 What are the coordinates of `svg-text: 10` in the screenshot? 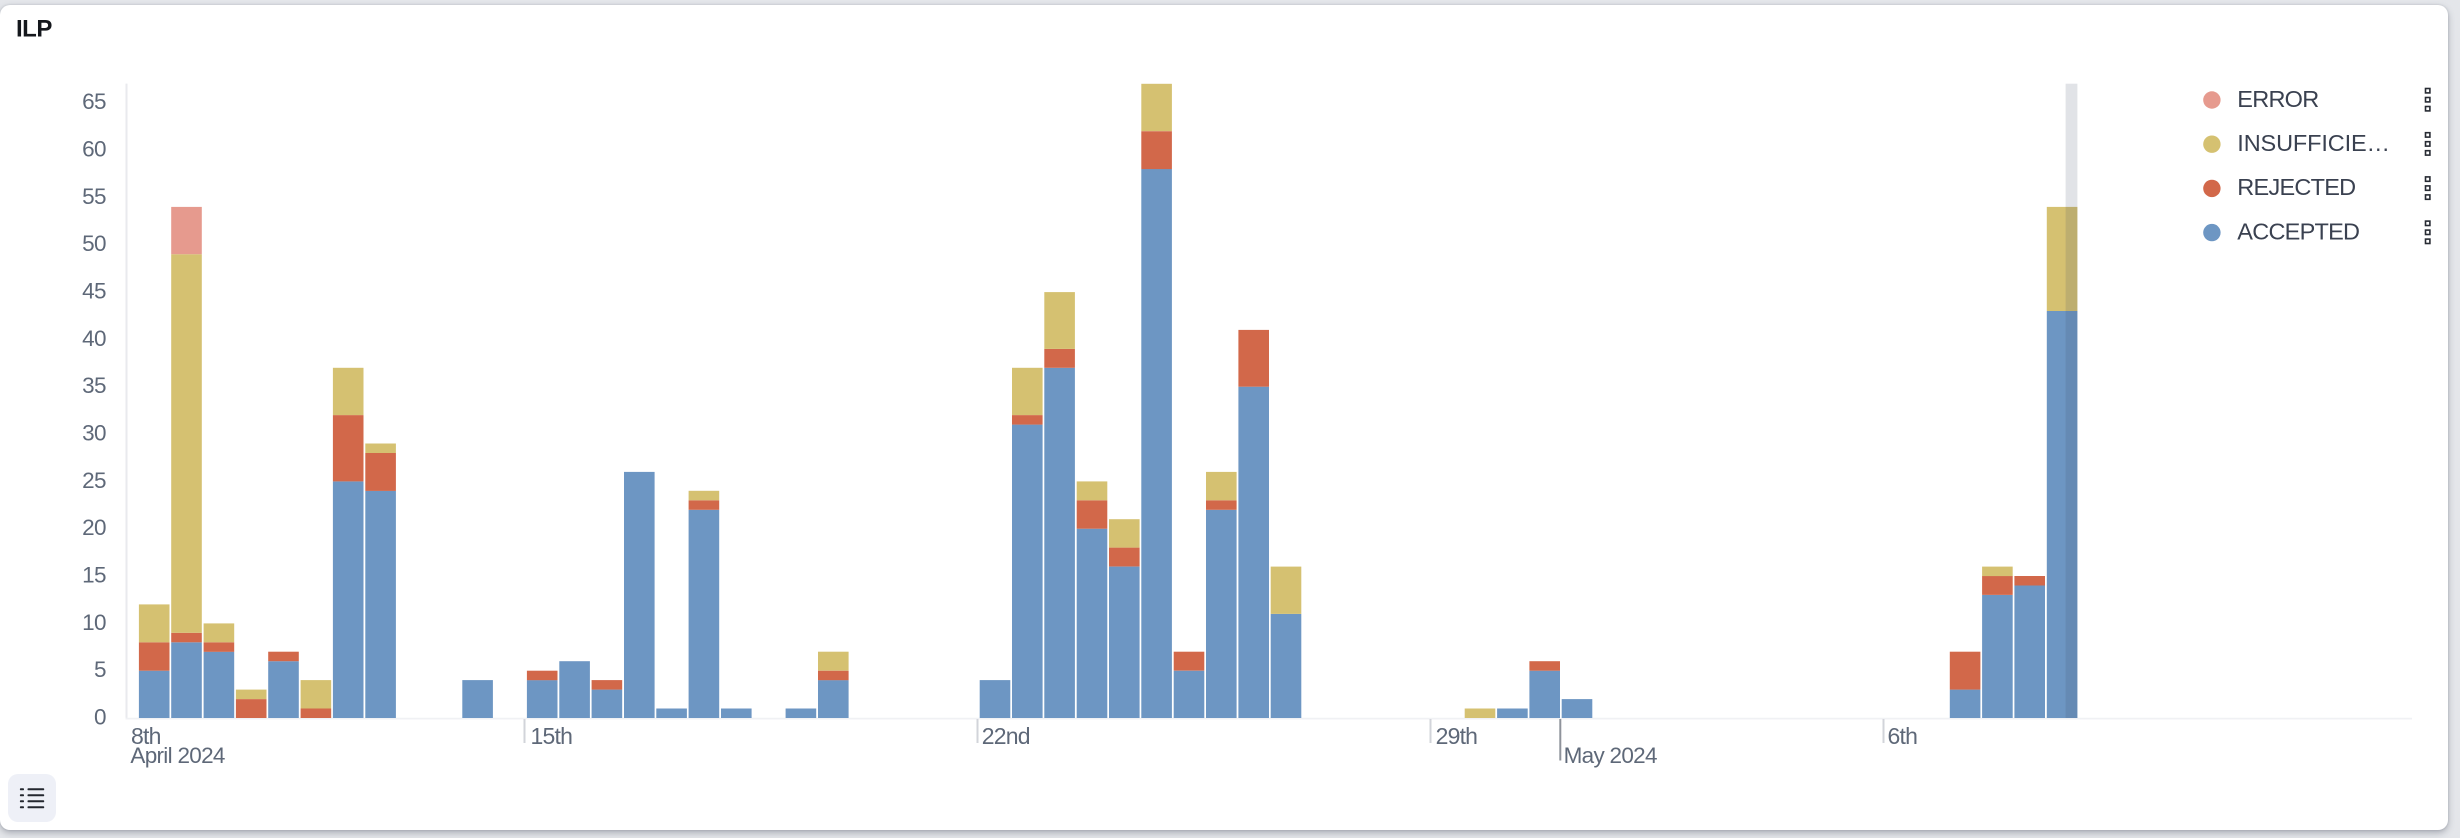 It's located at (94, 622).